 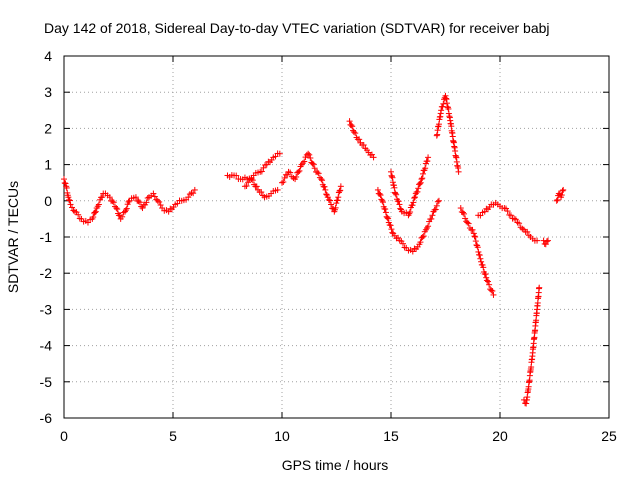 What do you see at coordinates (48, 92) in the screenshot?
I see `y-tick-label: 3` at bounding box center [48, 92].